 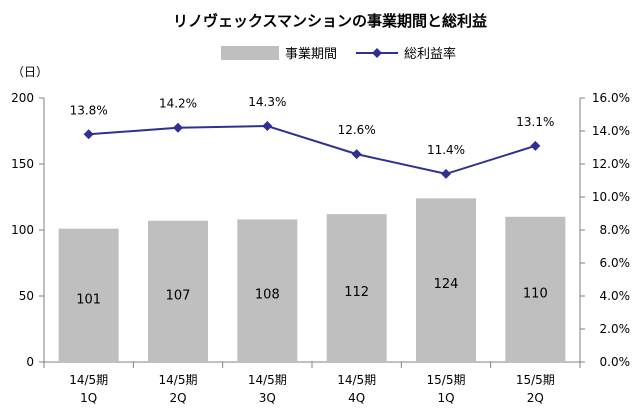 I want to click on left-tick-label: 0, so click(x=30, y=362).